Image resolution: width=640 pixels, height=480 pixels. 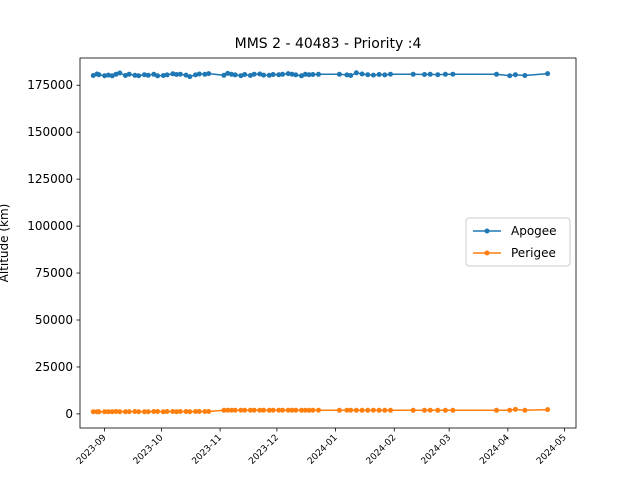 I want to click on apogee-line, so click(x=320, y=75).